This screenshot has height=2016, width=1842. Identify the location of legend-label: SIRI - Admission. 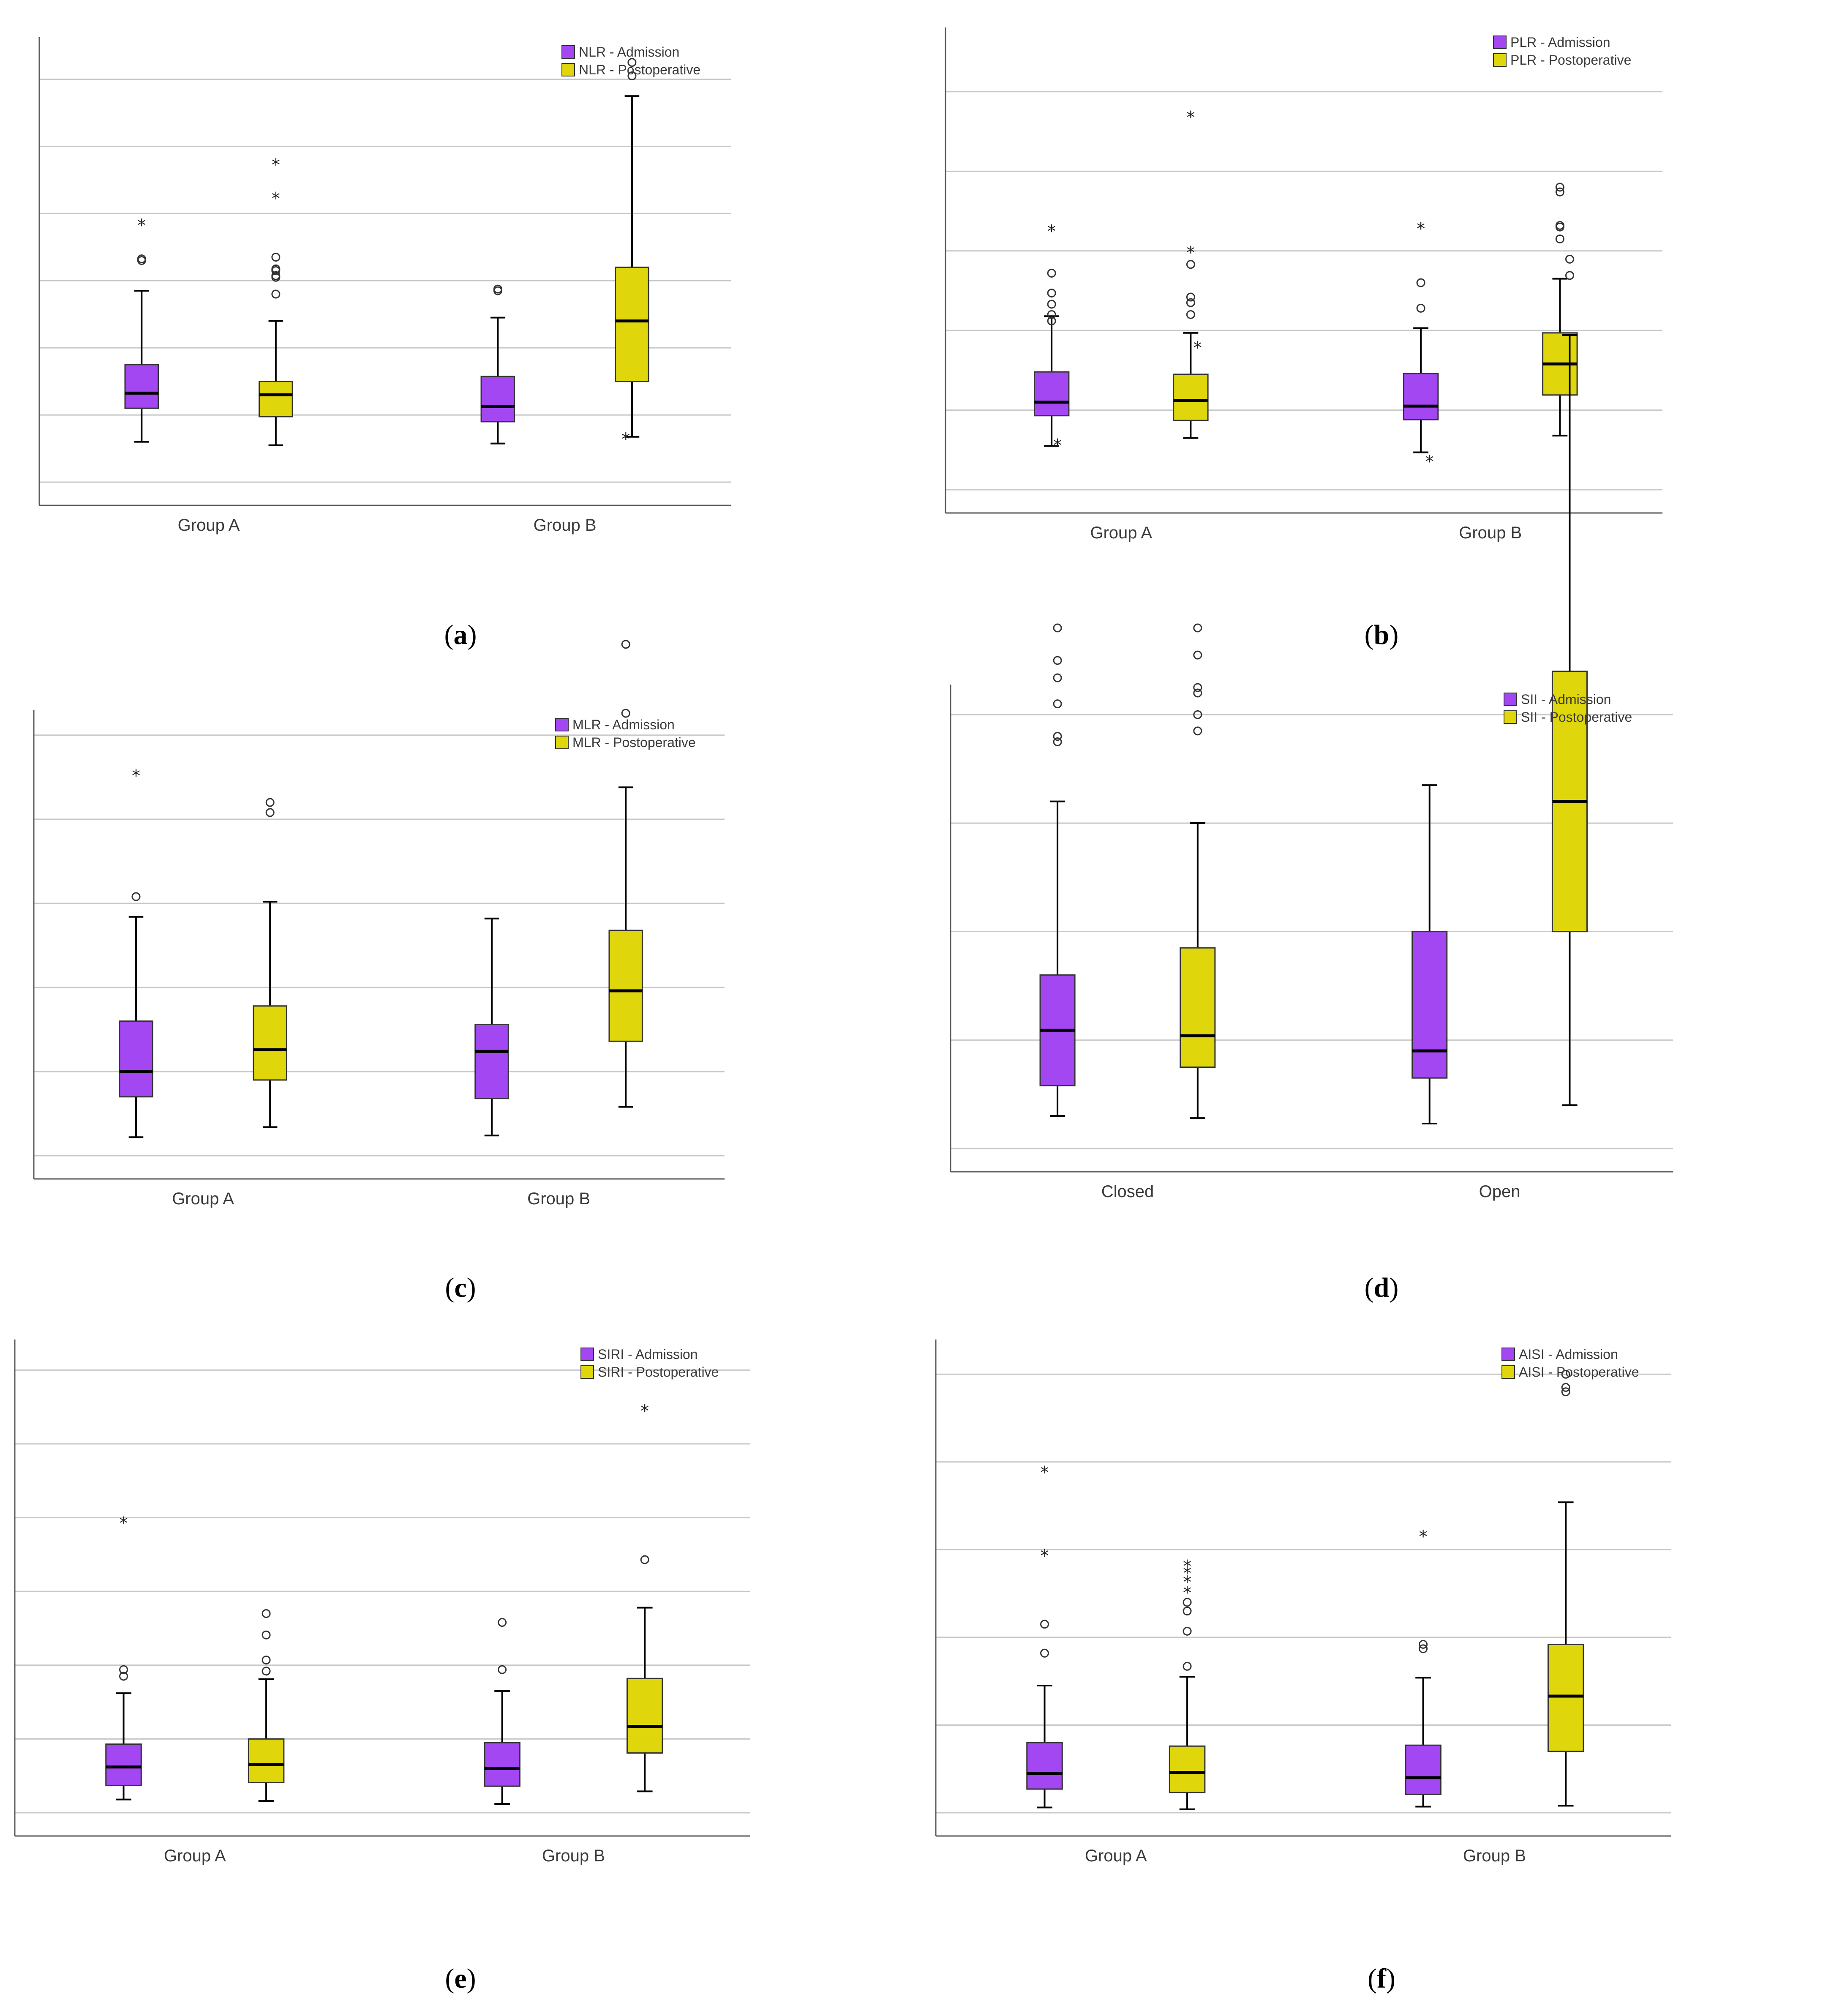
(648, 1354).